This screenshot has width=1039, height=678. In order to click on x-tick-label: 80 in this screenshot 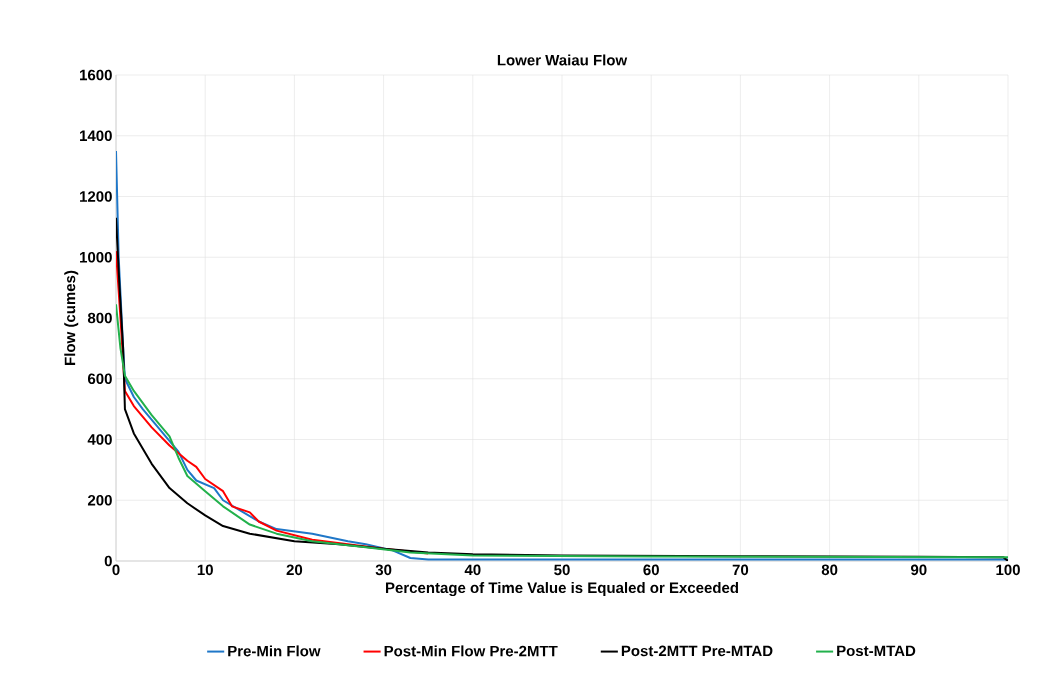, I will do `click(829, 570)`.